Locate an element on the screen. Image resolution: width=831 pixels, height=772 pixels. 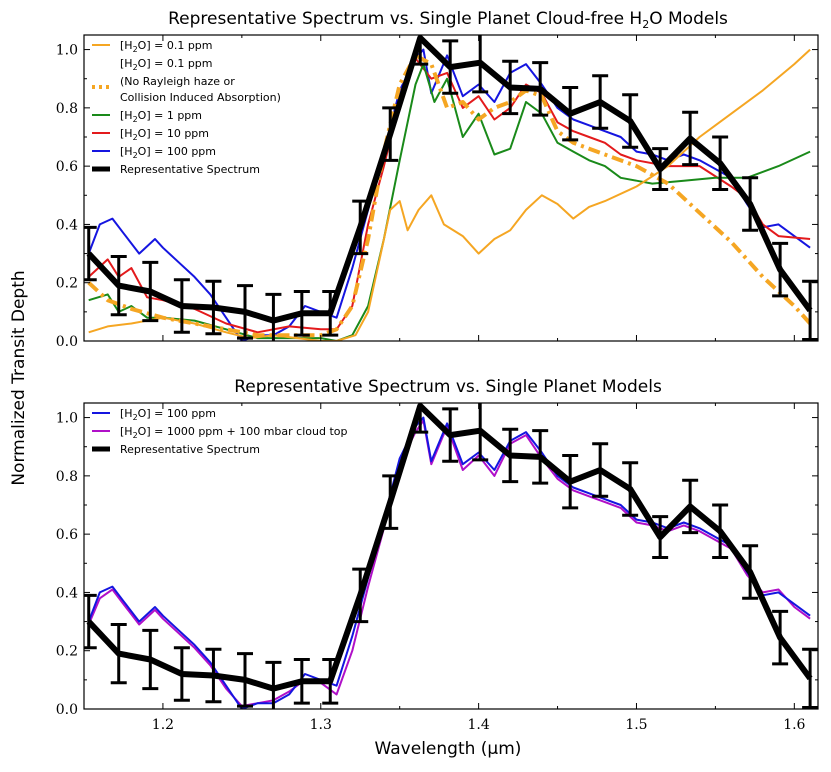
x-axis-label: Wavelength (μm) is located at coordinates (448, 749).